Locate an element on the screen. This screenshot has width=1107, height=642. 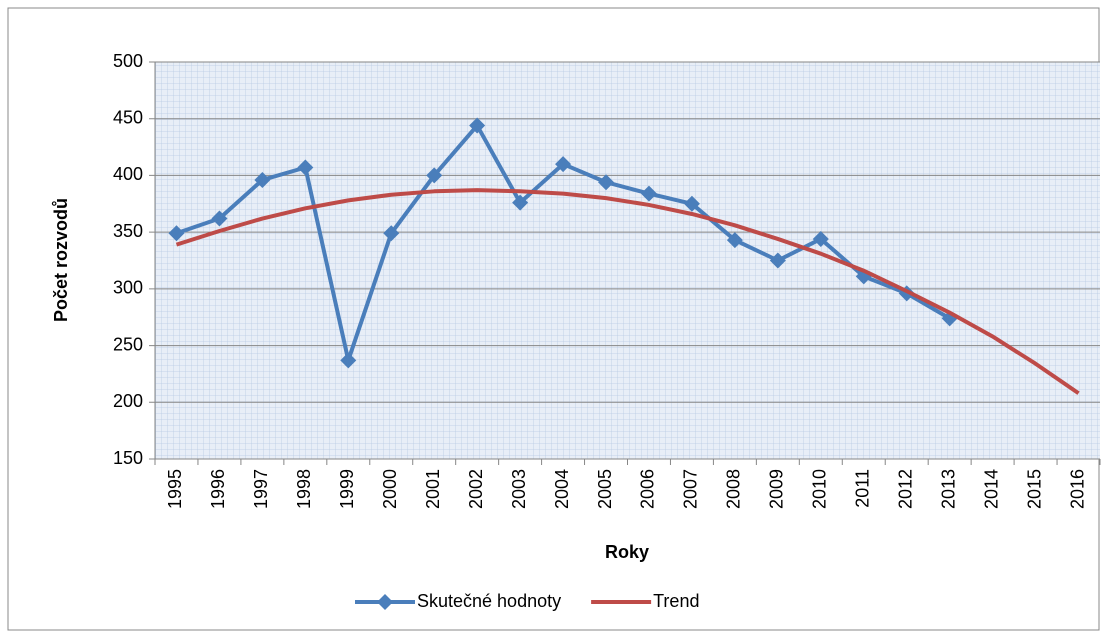
y-tick-label: 200 is located at coordinates (128, 401).